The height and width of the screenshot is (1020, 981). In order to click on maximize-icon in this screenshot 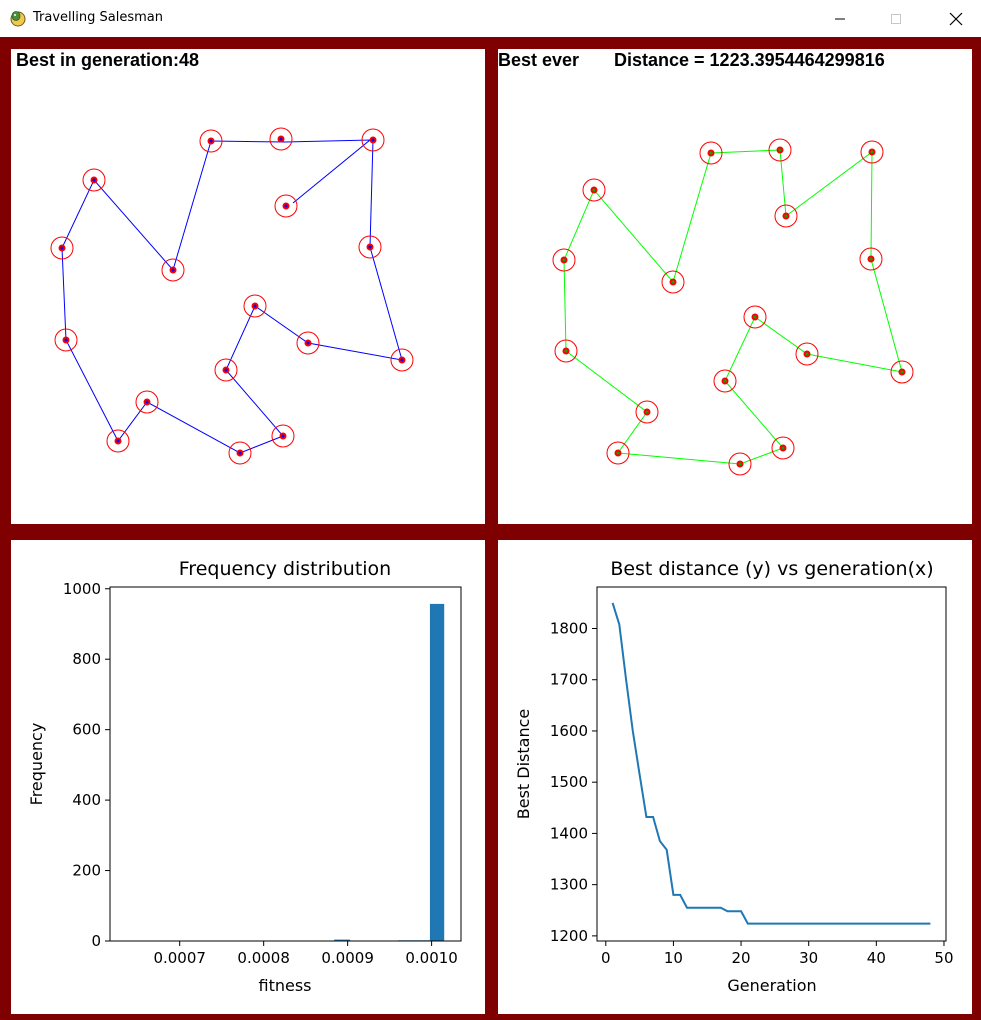, I will do `click(896, 18)`.